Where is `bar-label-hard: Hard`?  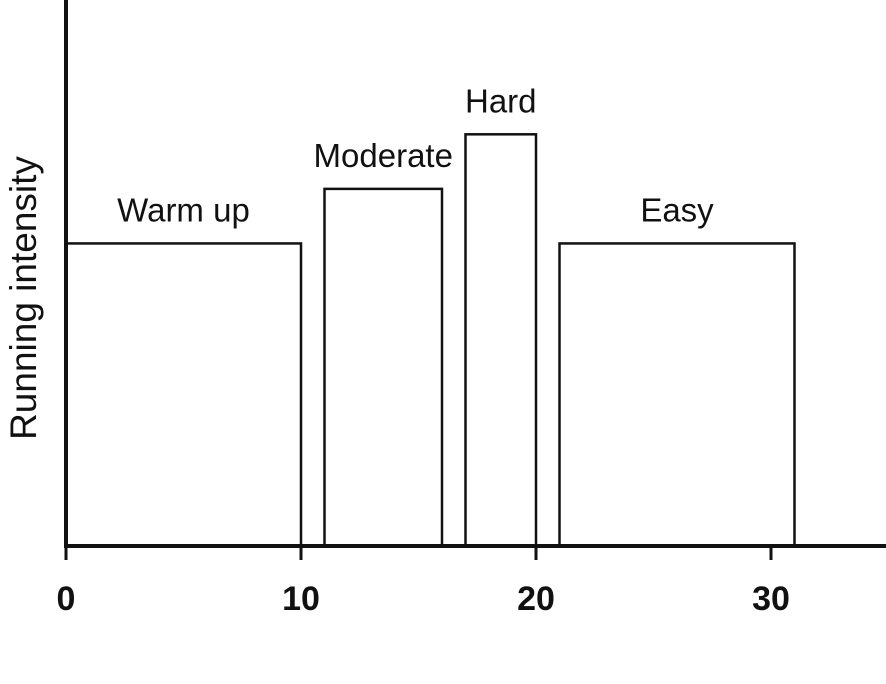
bar-label-hard: Hard is located at coordinates (501, 100).